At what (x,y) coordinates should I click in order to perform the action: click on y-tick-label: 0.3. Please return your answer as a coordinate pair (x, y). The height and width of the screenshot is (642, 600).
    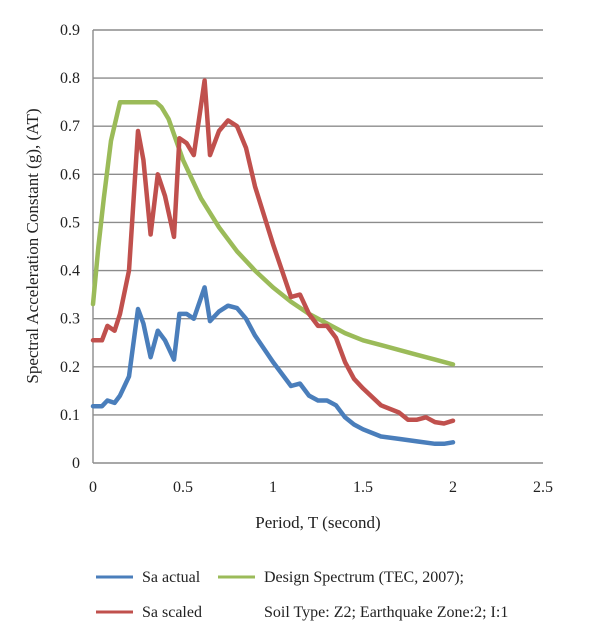
    Looking at the image, I should click on (70, 319).